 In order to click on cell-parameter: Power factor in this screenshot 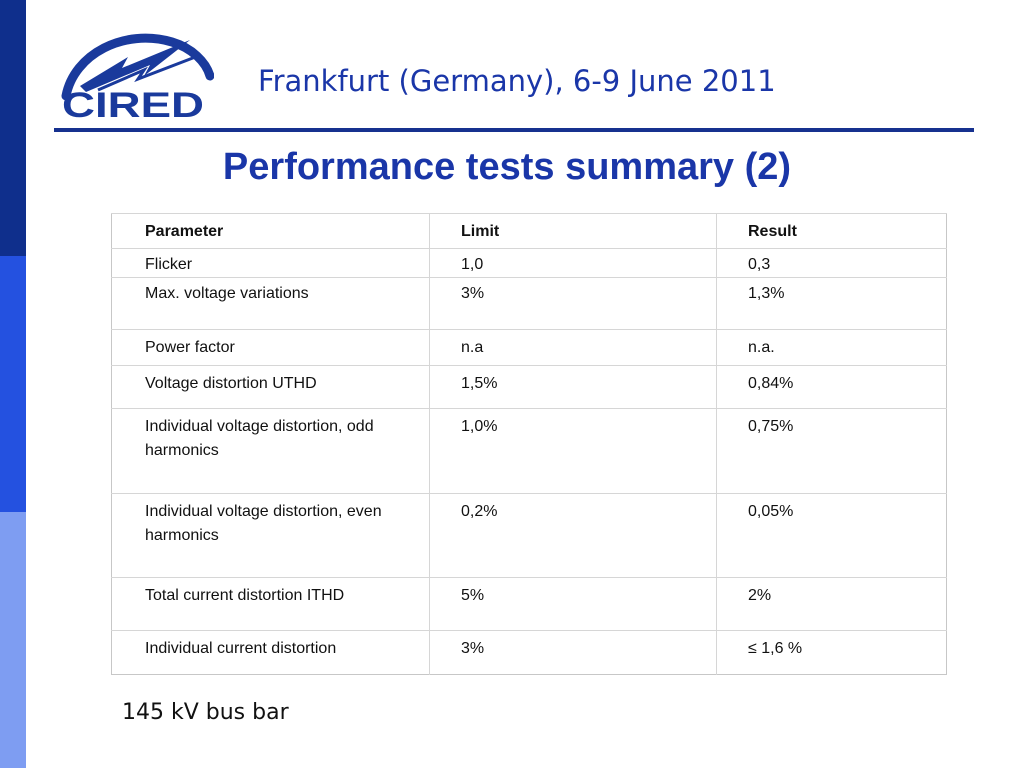, I will do `click(270, 347)`.